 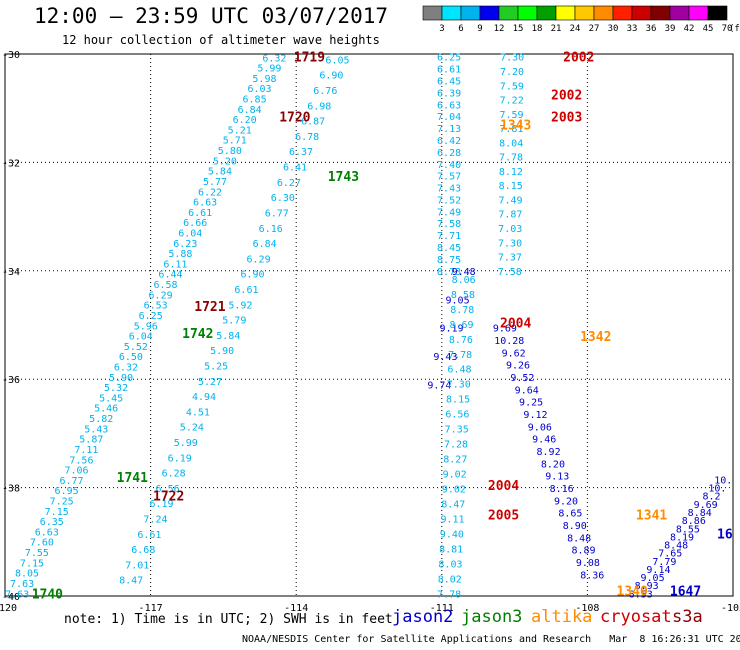 I want to click on wave-height-label: 7.43, so click(x=449, y=189).